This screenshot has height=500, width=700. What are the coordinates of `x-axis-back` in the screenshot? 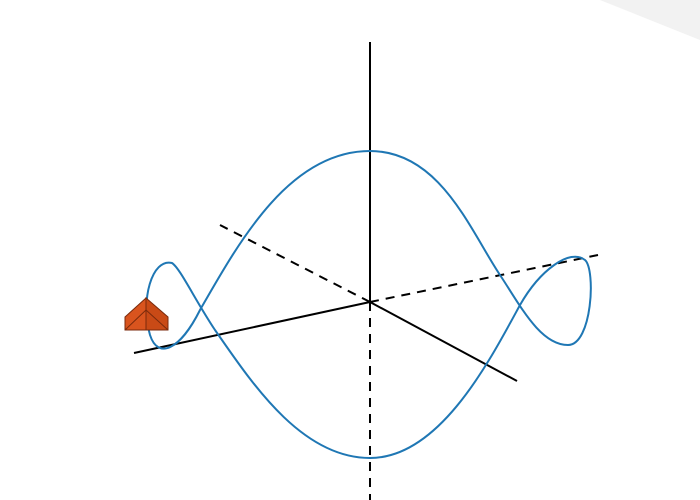 It's located at (484, 278).